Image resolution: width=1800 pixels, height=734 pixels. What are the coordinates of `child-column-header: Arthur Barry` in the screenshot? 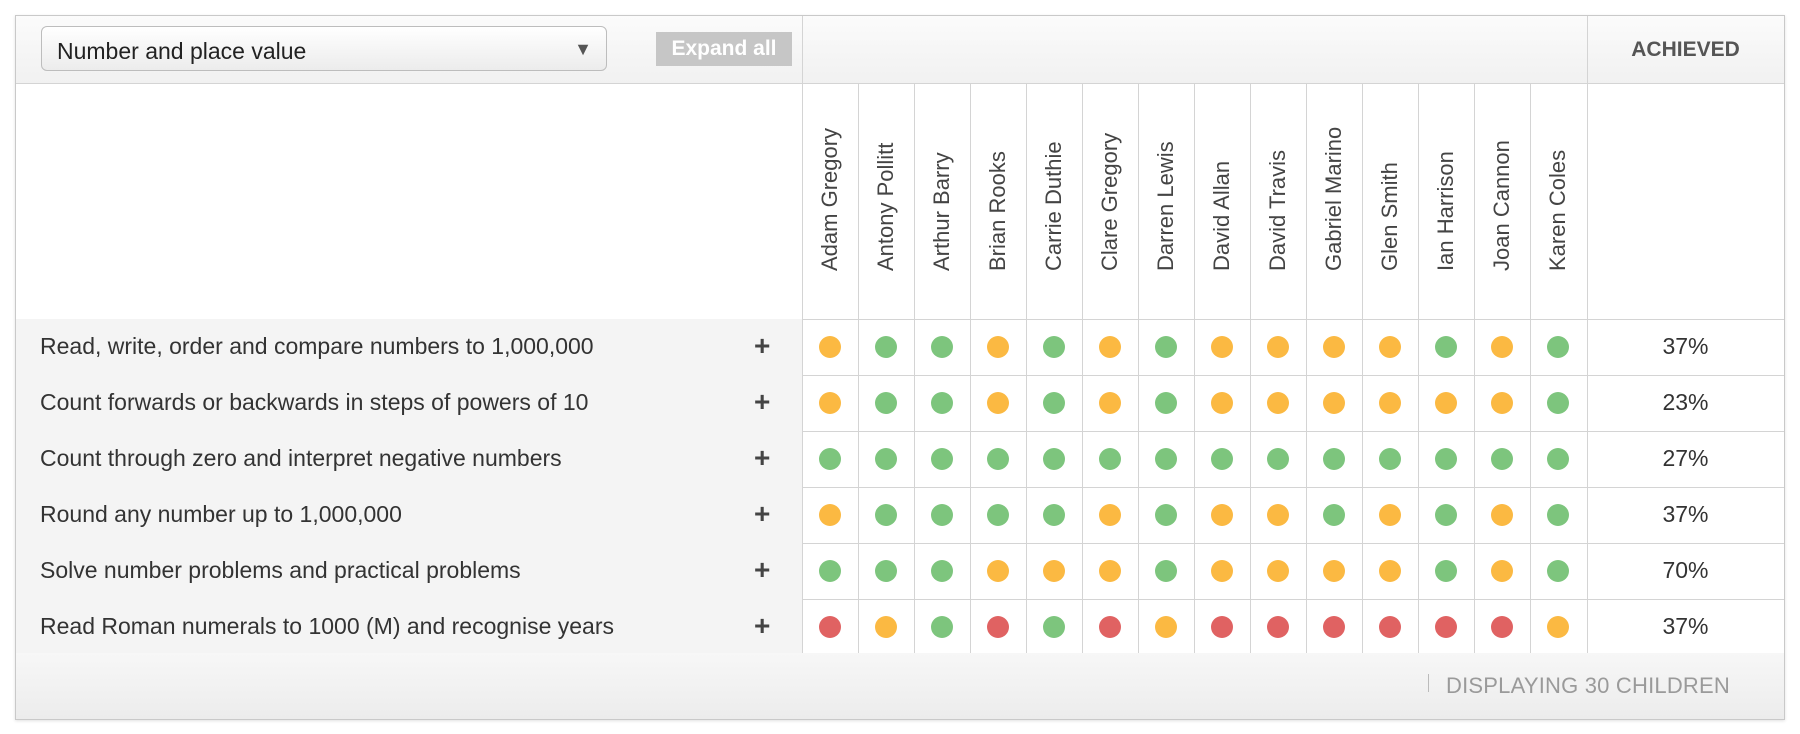 It's located at (942, 201).